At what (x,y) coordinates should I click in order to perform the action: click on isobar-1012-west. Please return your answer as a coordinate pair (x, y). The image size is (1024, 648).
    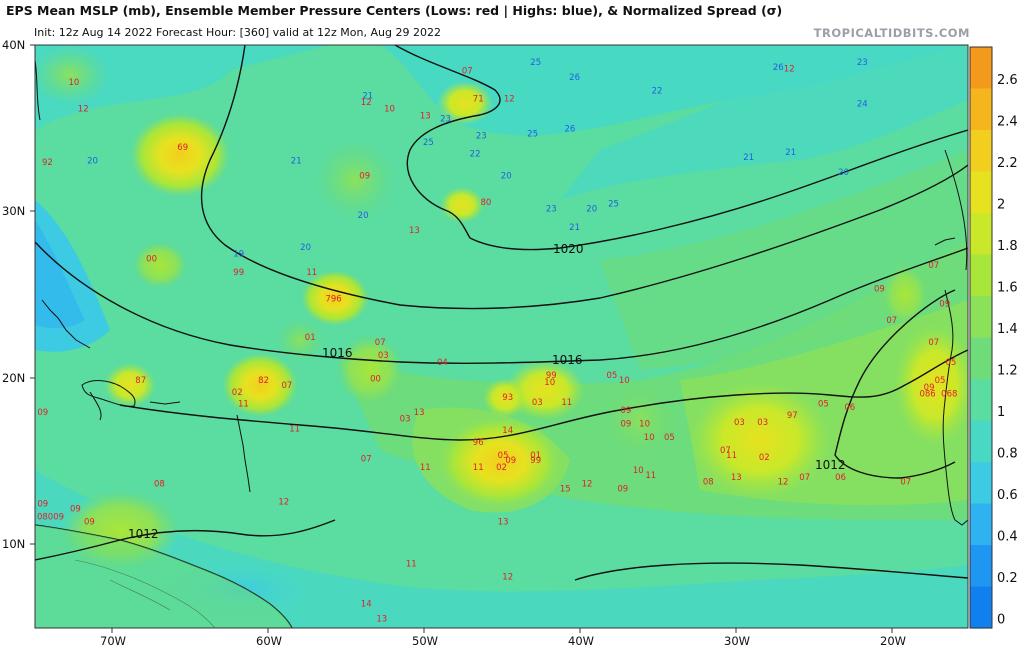
    Looking at the image, I should click on (185, 540).